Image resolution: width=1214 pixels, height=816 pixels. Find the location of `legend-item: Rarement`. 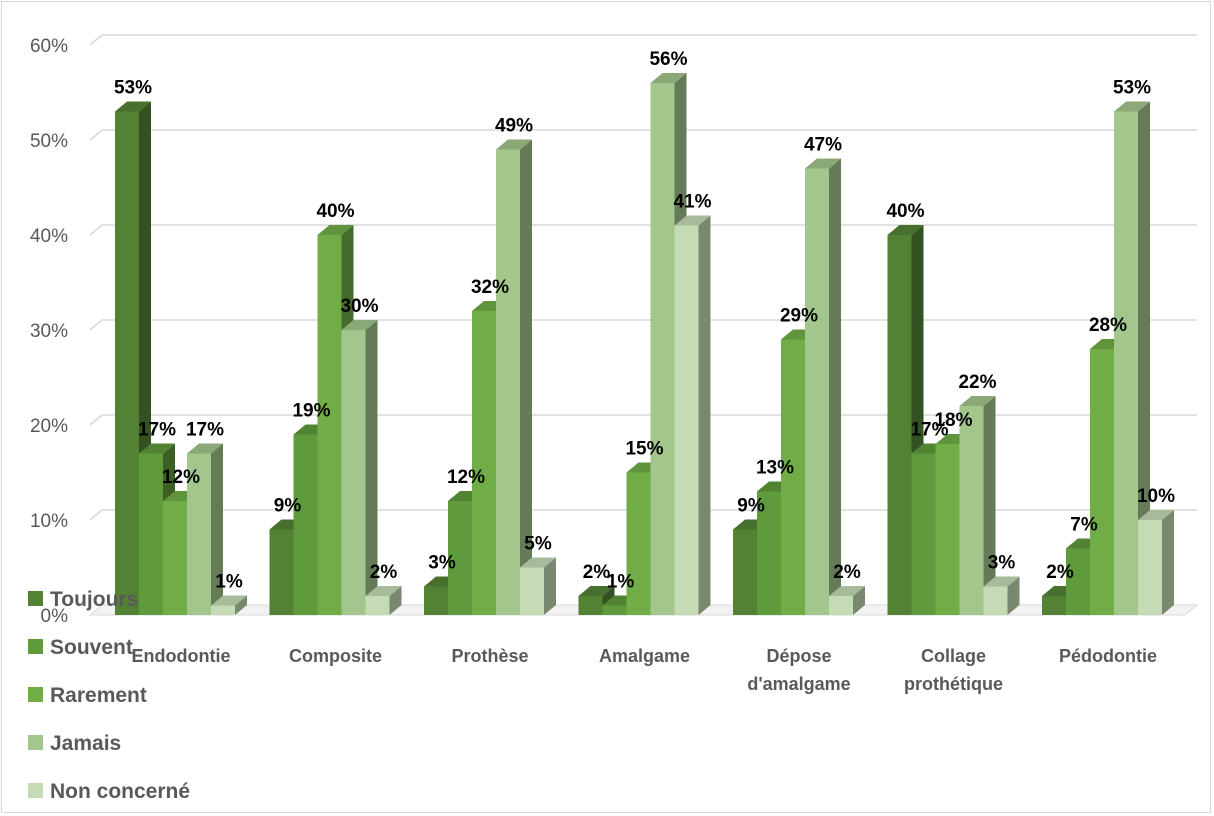

legend-item: Rarement is located at coordinates (87, 695).